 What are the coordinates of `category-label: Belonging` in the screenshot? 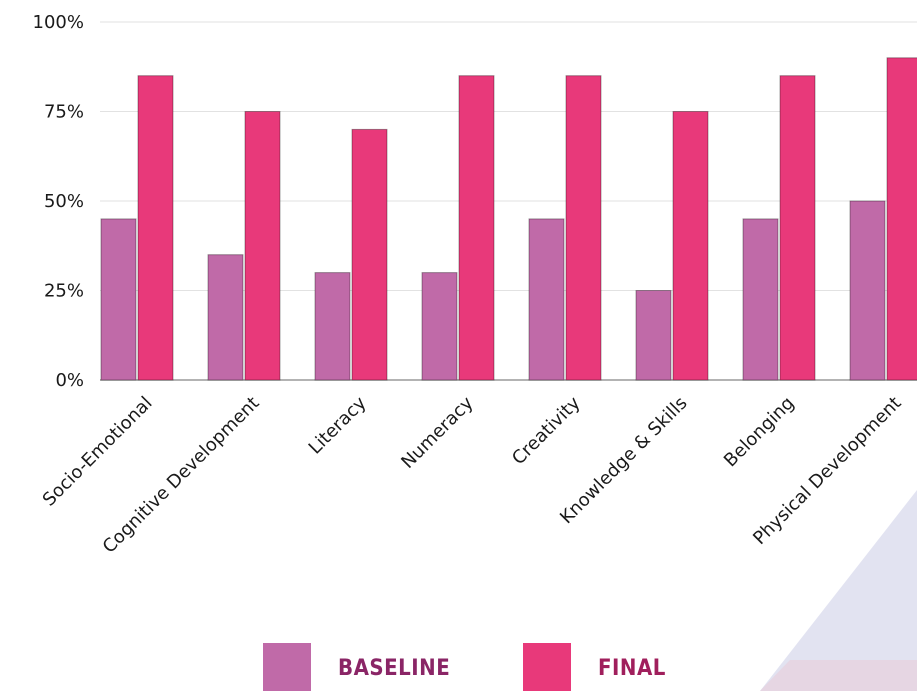 It's located at (759, 432).